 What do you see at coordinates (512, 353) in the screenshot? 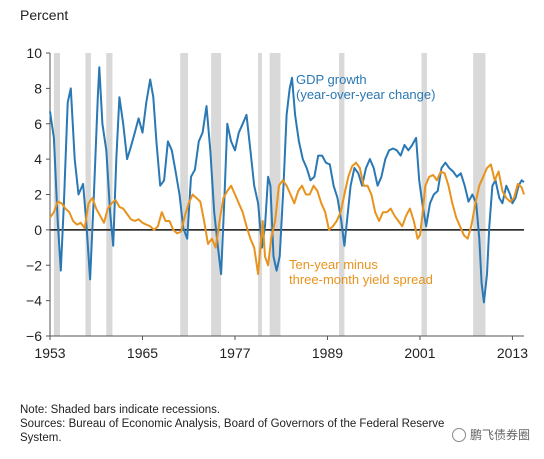
I see `x-tick-label: 2013` at bounding box center [512, 353].